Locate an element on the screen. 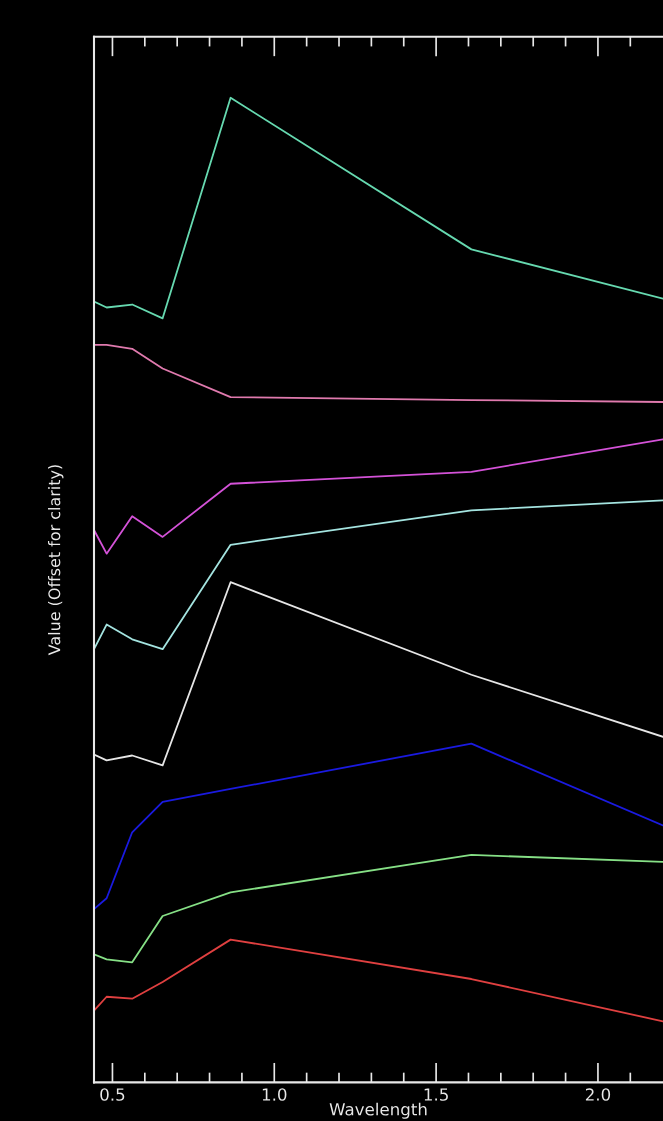 This screenshot has height=1121, width=663. x-tick-label: 1.5 is located at coordinates (436, 1094).